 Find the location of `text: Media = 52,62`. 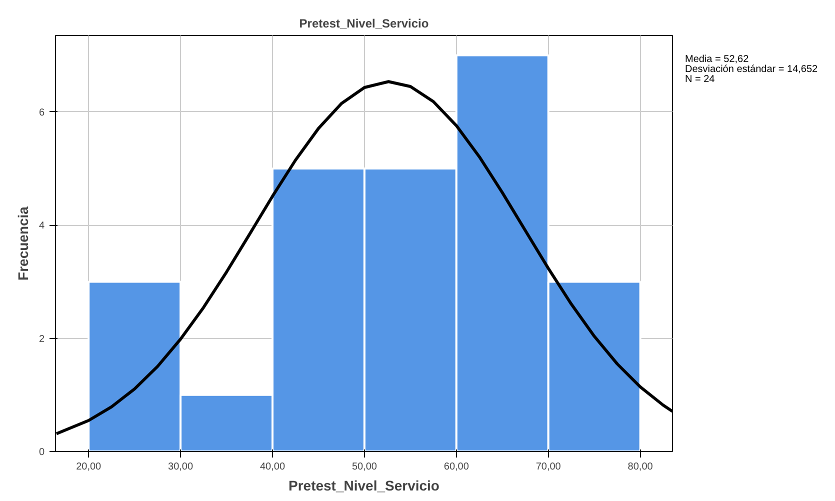

text: Media = 52,62 is located at coordinates (717, 59).